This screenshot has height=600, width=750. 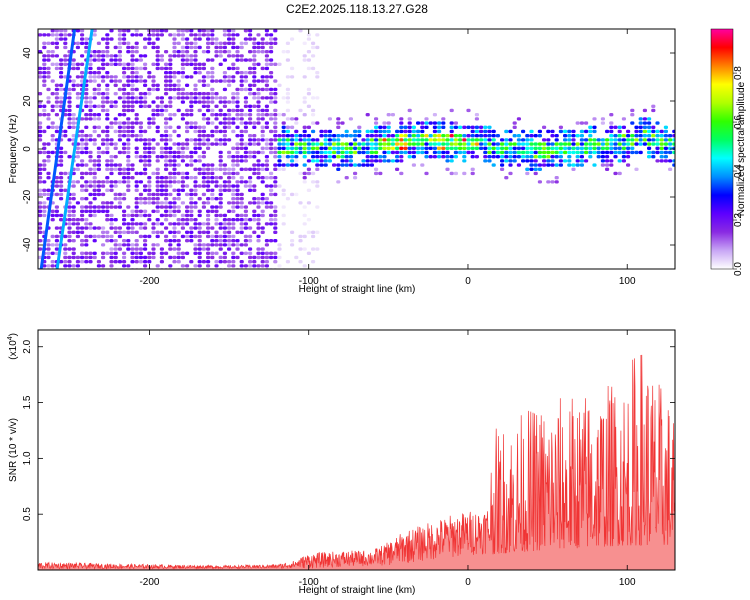 What do you see at coordinates (13, 346) in the screenshot?
I see `snr-y-multiplier: (x104)` at bounding box center [13, 346].